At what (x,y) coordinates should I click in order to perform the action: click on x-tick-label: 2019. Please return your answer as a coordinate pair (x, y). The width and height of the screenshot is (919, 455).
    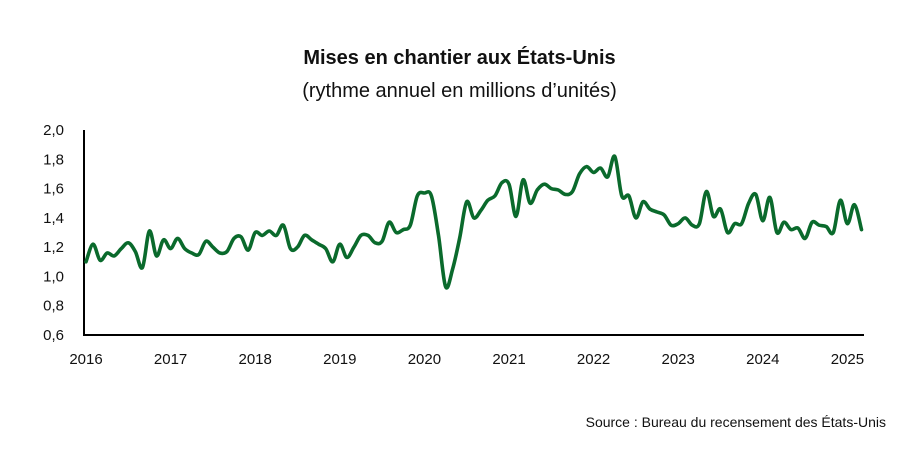
    Looking at the image, I should click on (339, 359).